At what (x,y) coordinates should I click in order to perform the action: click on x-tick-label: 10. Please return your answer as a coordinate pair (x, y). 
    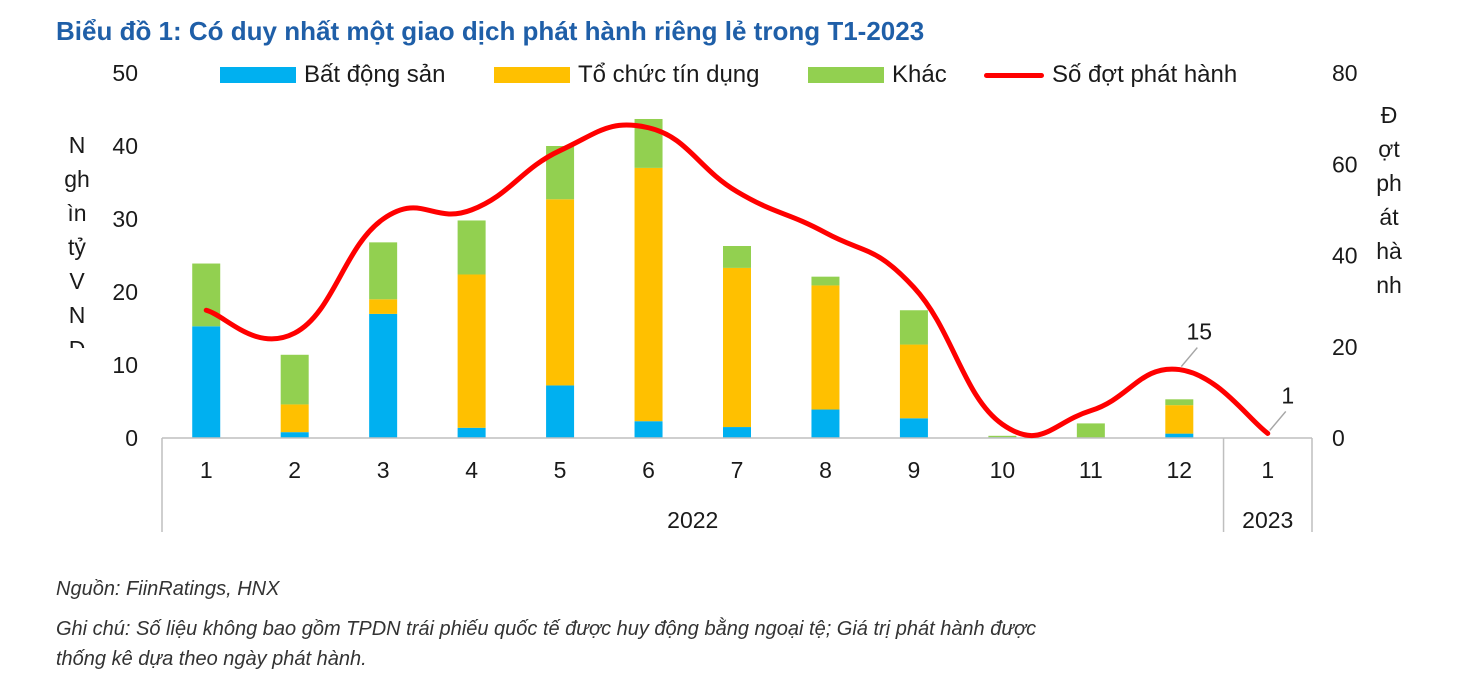
    Looking at the image, I should click on (1003, 470).